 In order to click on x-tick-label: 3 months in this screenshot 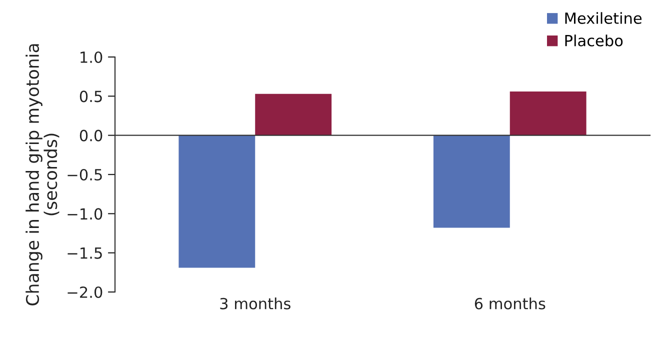, I will do `click(255, 304)`.